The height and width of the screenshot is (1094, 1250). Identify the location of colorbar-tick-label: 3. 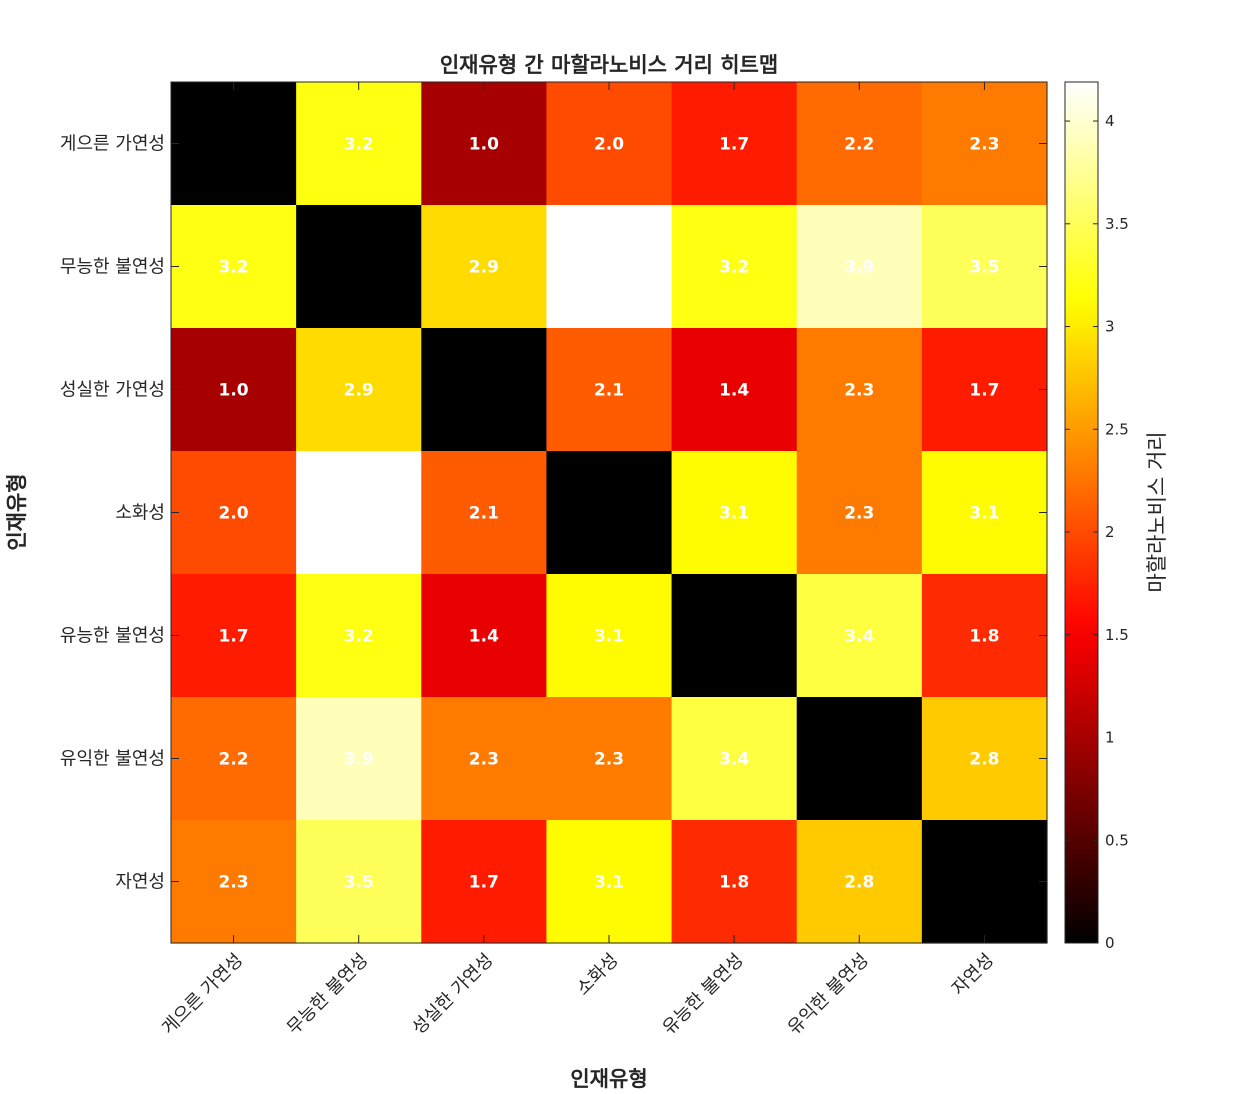
(1110, 327).